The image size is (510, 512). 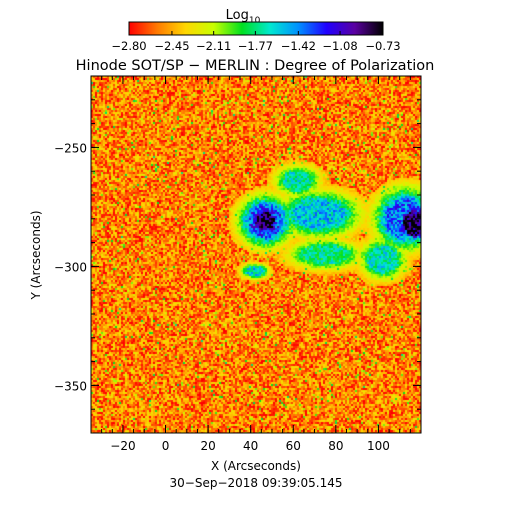 I want to click on colorbar-tick-label: −1.08, so click(x=339, y=46).